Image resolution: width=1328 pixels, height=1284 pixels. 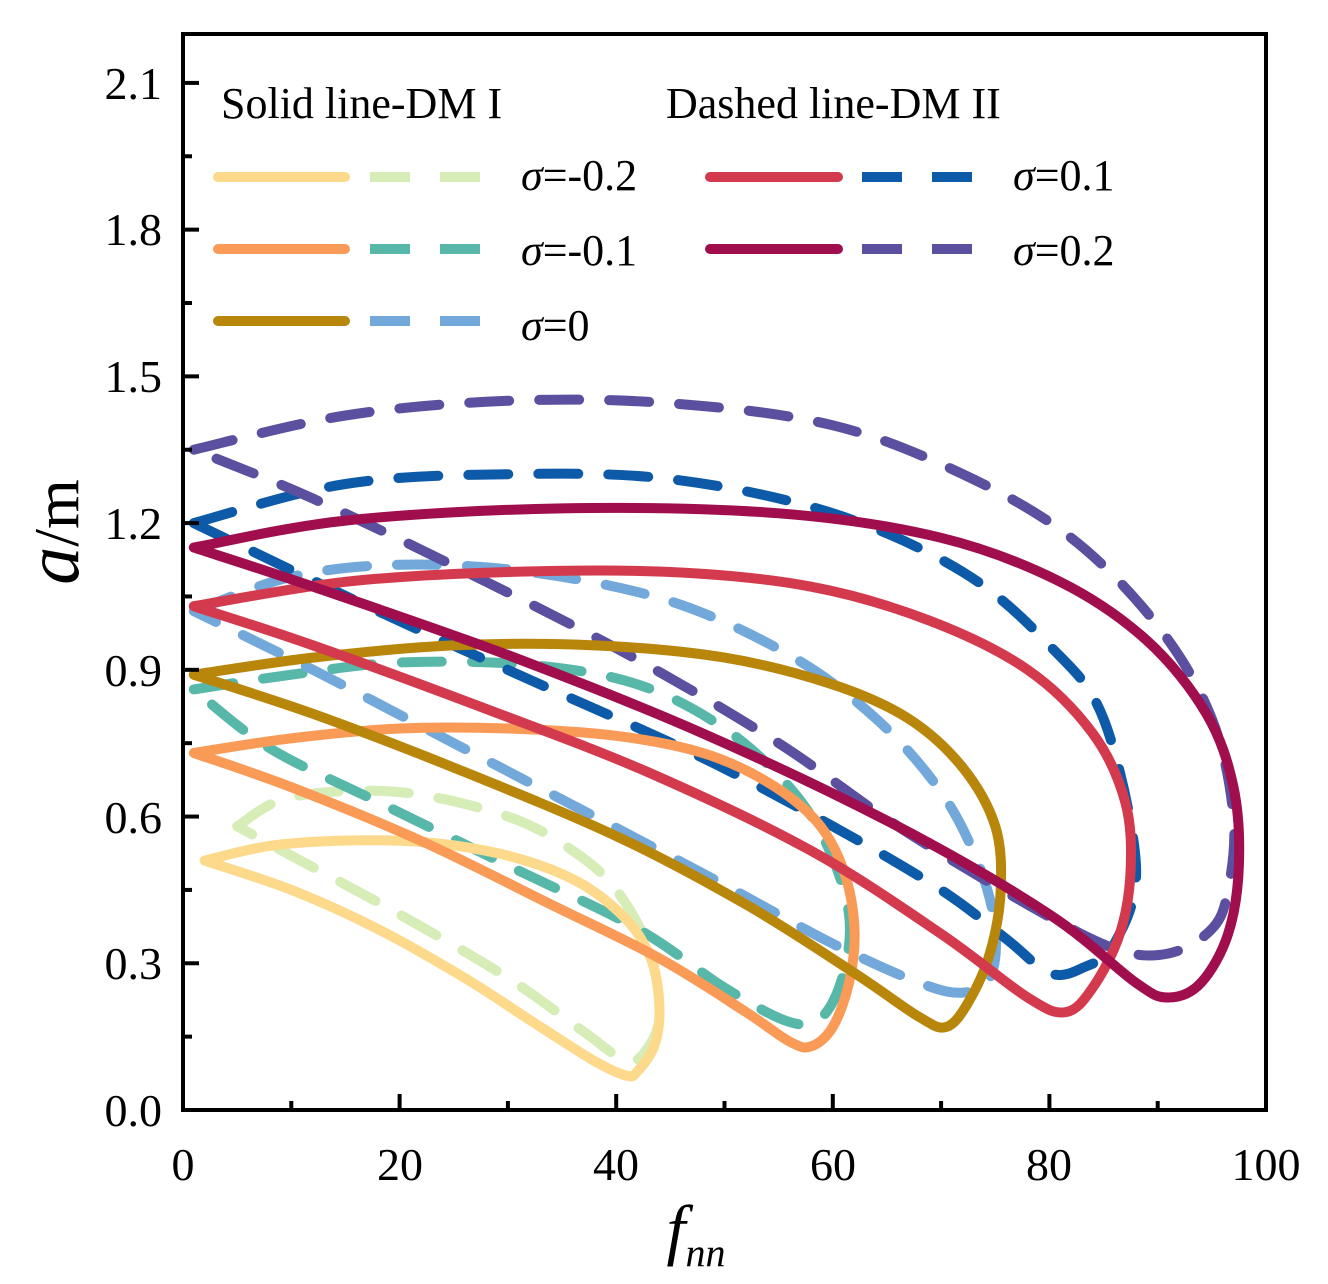 I want to click on legend-swatches, so click(x=603, y=249).